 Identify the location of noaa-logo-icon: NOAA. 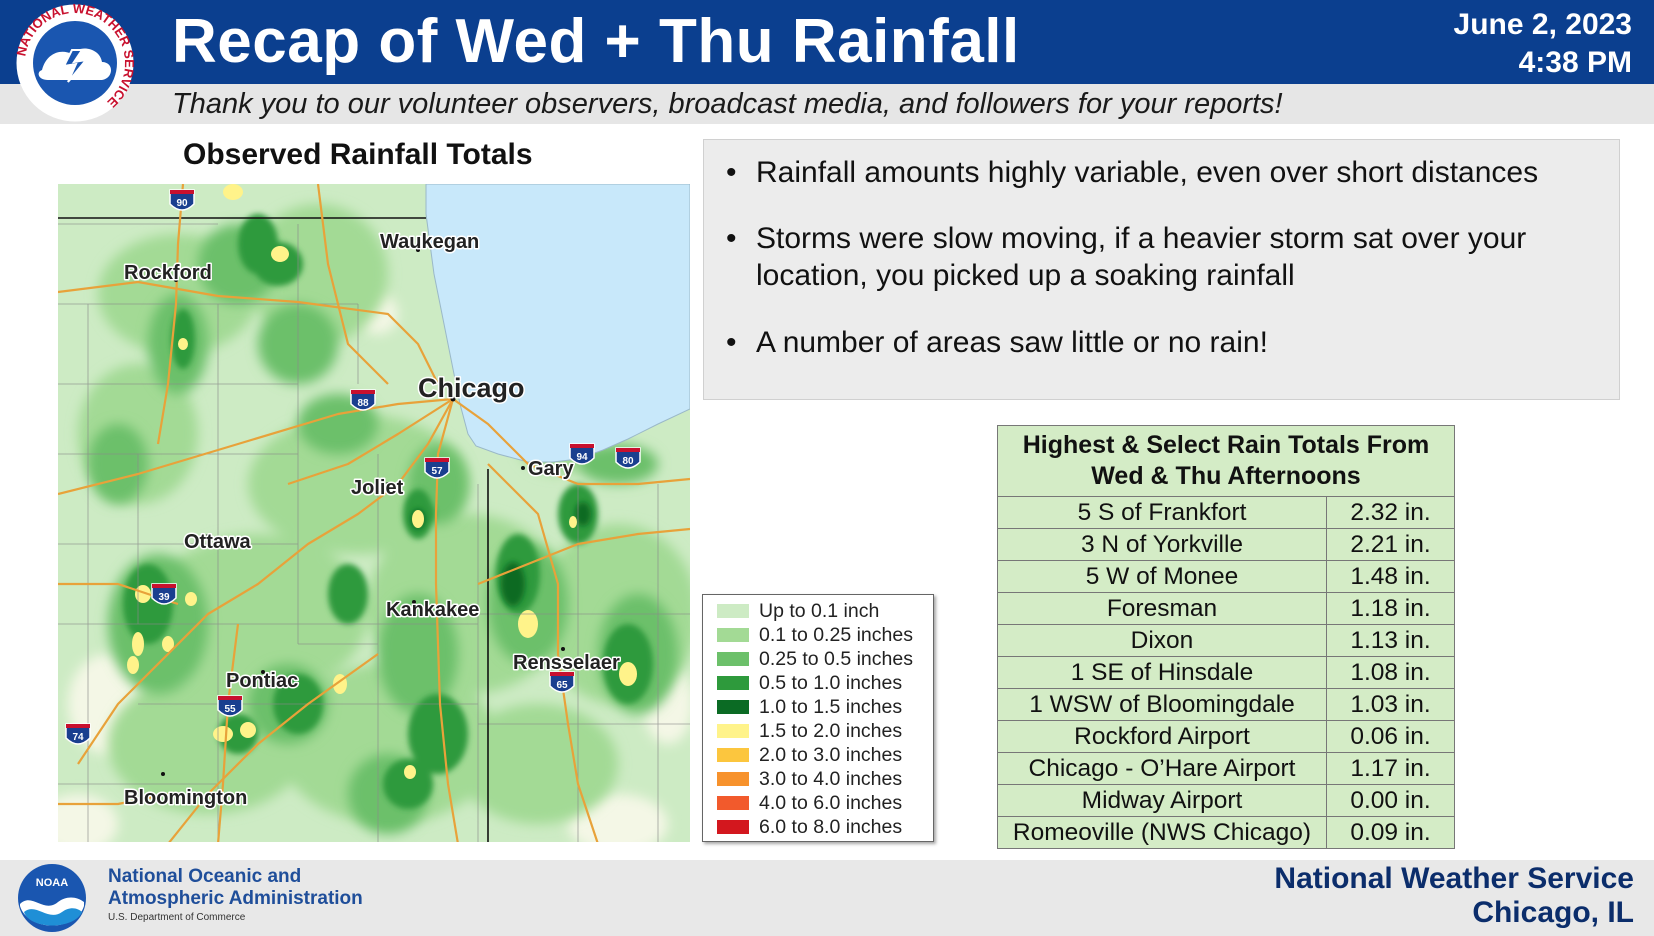
(52, 898).